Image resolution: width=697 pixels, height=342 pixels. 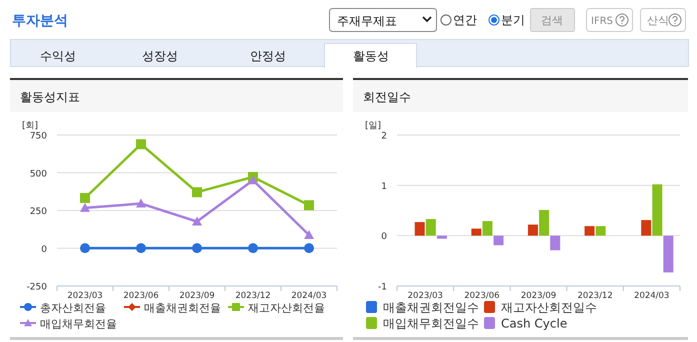 I want to click on text: 분기, so click(x=513, y=20).